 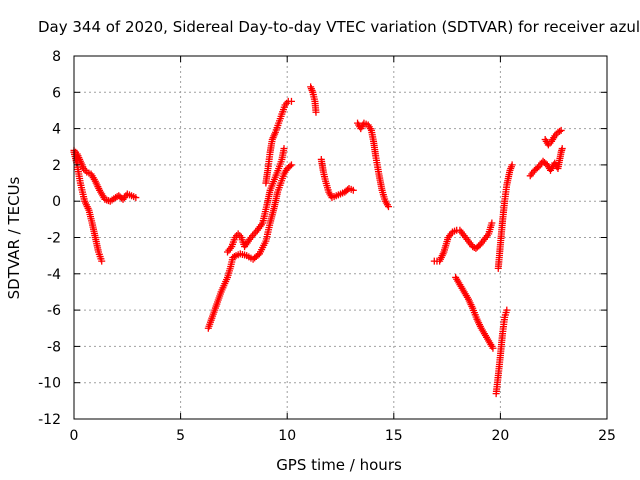 I want to click on y-tick-label: 0, so click(x=56, y=202).